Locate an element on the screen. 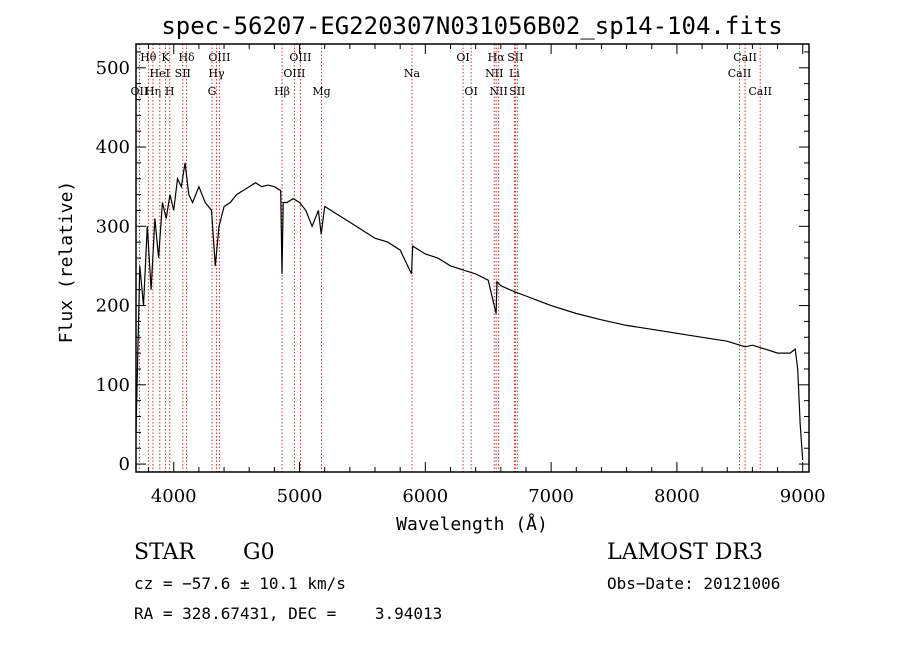 The width and height of the screenshot is (900, 649). obs-date: Obs−Date: 20121006 is located at coordinates (694, 583).